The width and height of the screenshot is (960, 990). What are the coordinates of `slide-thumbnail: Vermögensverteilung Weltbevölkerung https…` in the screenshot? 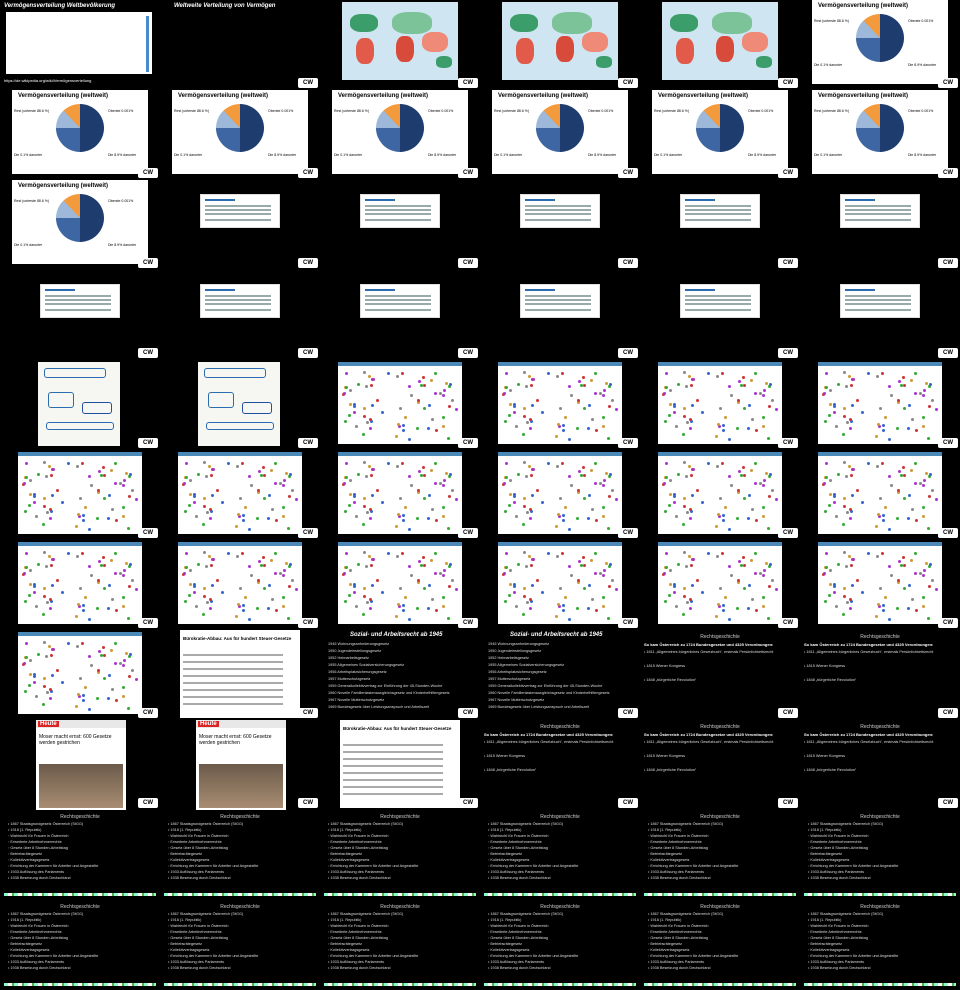 It's located at (80, 45).